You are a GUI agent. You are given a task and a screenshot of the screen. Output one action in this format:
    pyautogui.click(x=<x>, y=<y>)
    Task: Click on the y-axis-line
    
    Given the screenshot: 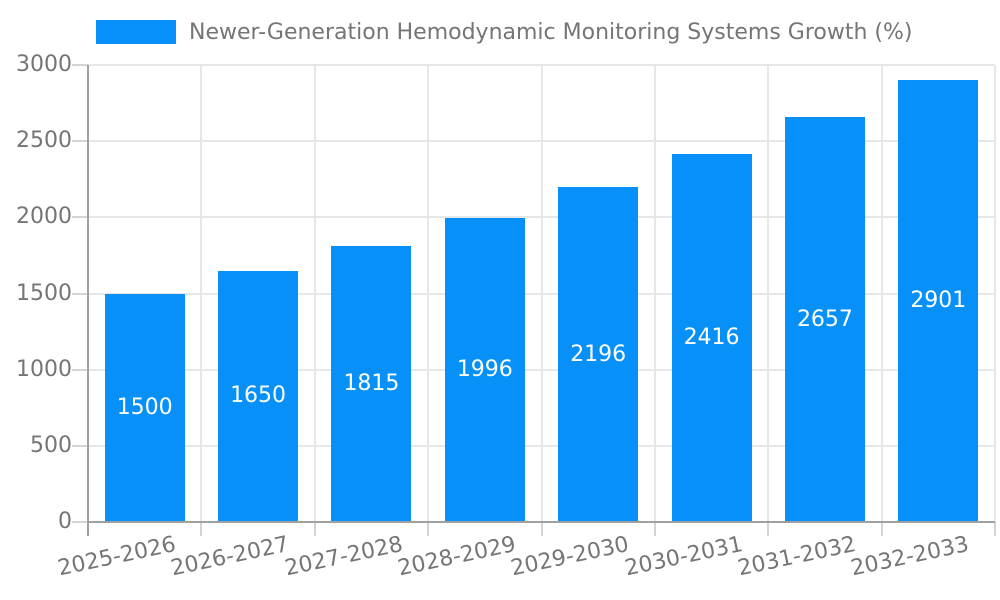 What is the action you would take?
    pyautogui.click(x=88, y=300)
    